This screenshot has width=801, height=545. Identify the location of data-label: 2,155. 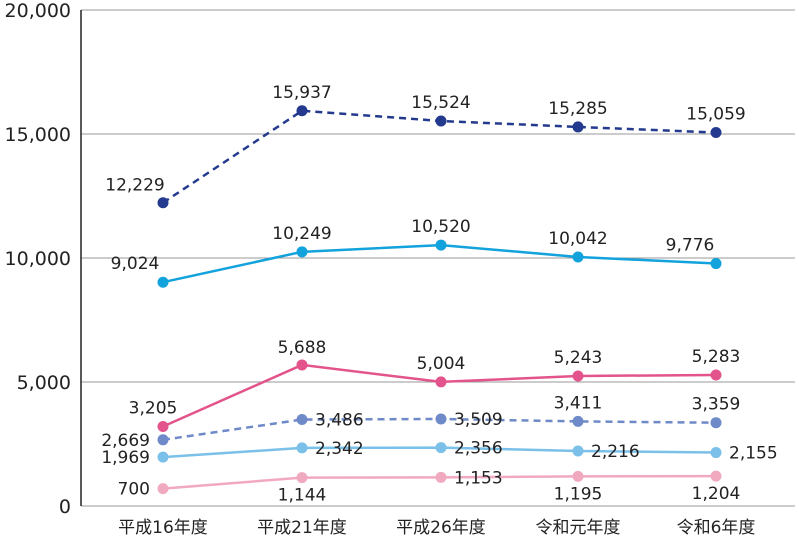
(753, 454).